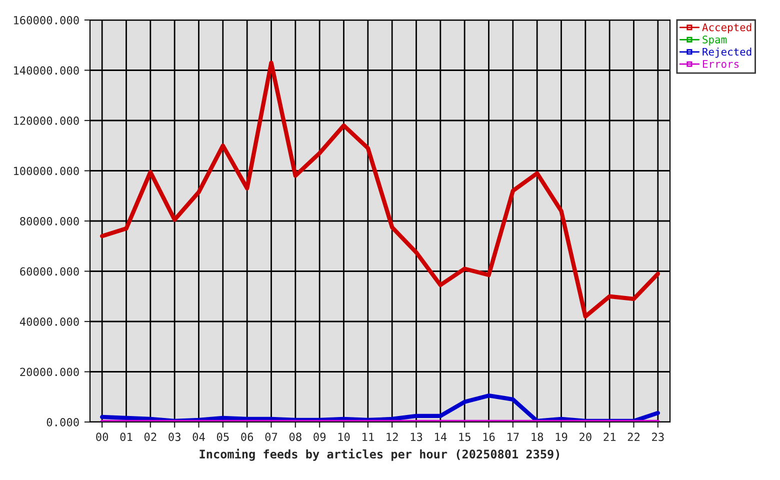 The height and width of the screenshot is (480, 780). Describe the element at coordinates (46, 70) in the screenshot. I see `y-tick-label: 140000.000` at that location.